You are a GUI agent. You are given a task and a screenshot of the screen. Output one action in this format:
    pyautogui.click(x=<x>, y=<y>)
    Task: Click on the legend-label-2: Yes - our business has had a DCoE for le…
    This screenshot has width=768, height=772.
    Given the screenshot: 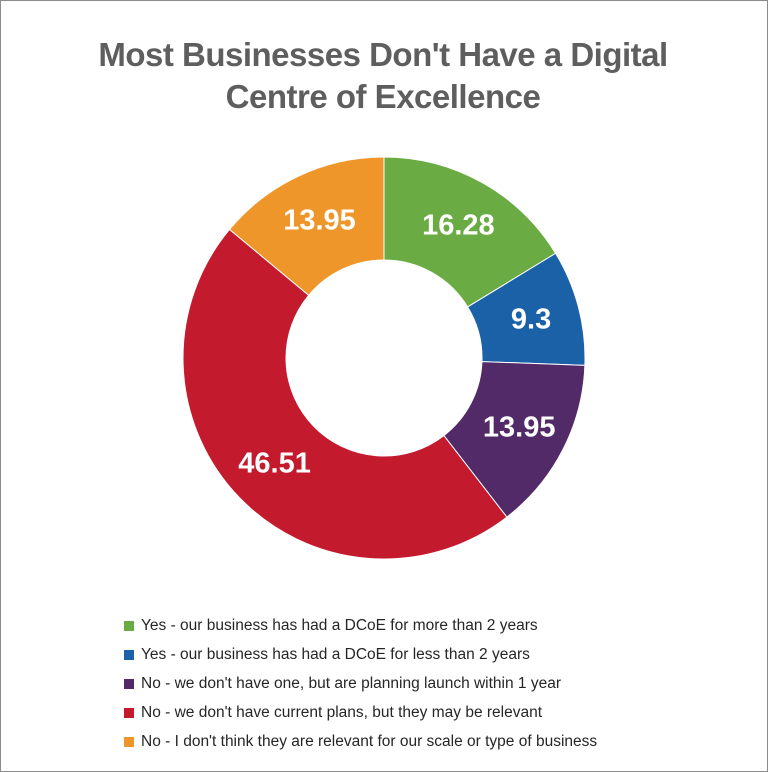 What is the action you would take?
    pyautogui.click(x=335, y=654)
    